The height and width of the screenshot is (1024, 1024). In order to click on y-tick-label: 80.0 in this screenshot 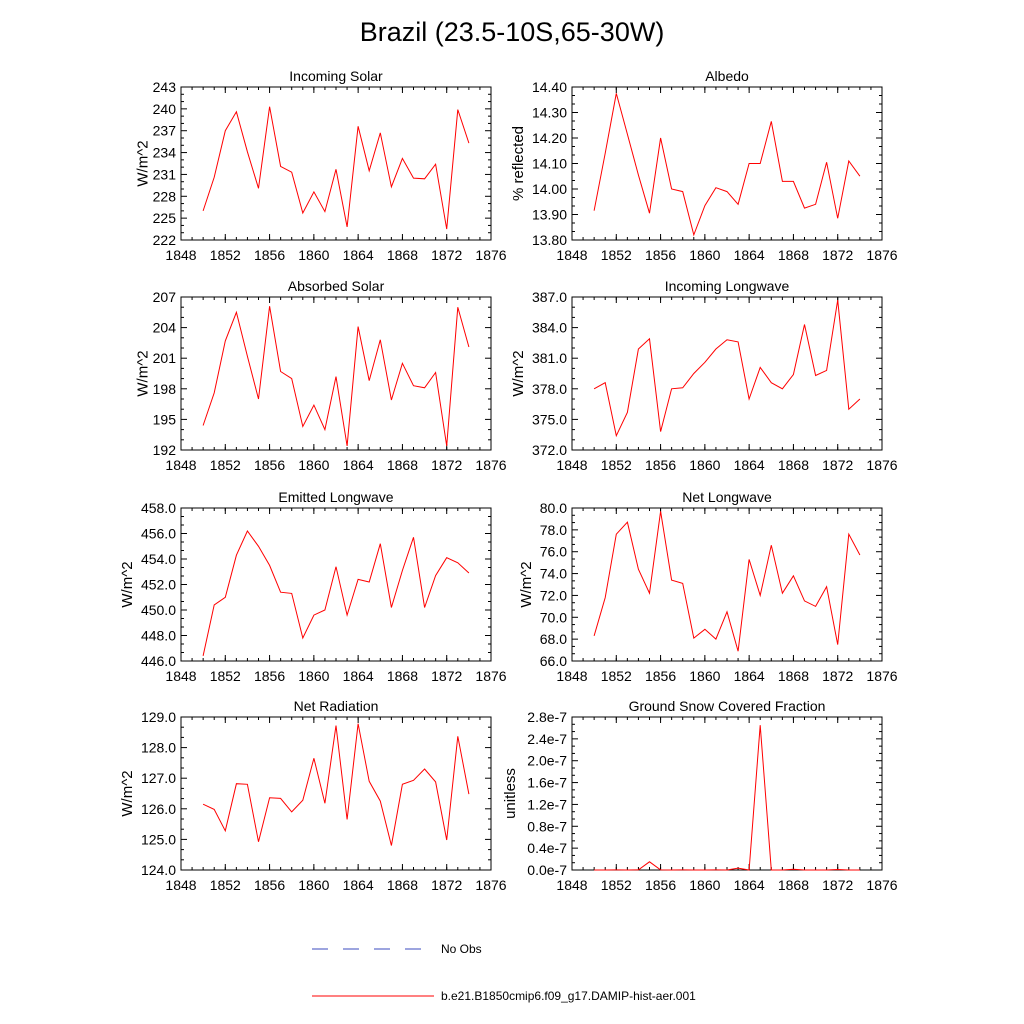, I will do `click(553, 508)`.